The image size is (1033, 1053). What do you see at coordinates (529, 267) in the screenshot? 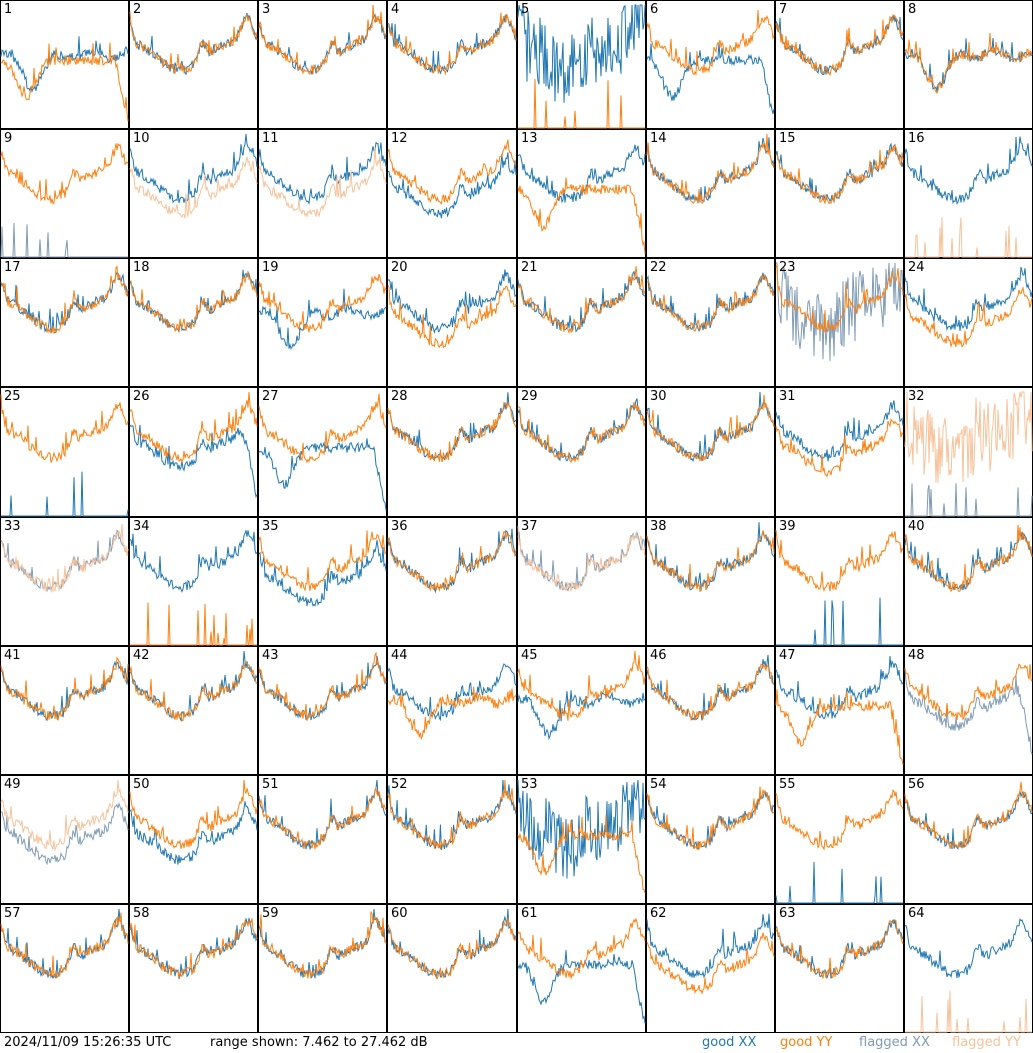
I see `panel-number: 21` at bounding box center [529, 267].